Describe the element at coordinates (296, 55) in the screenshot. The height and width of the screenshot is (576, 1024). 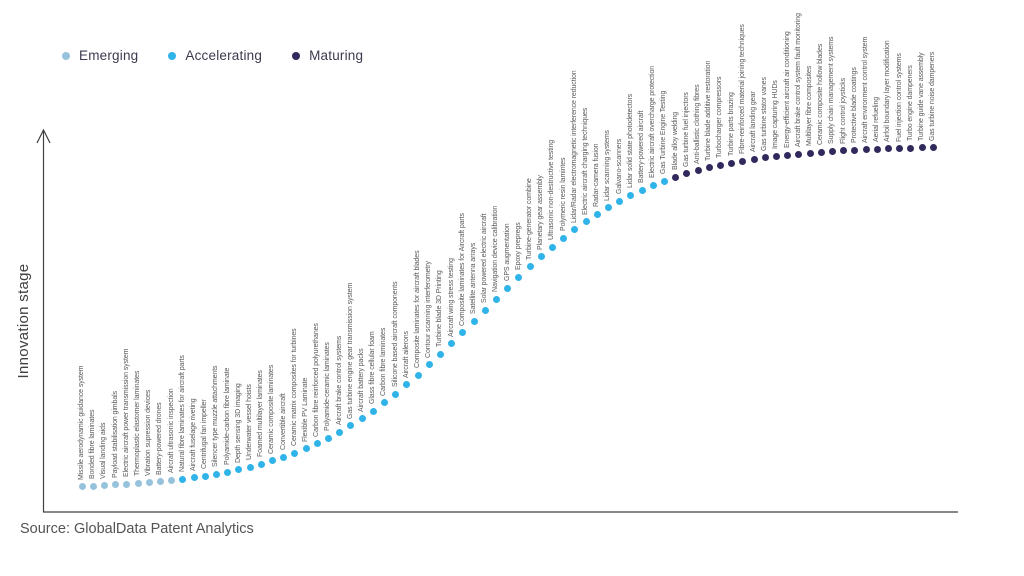
I see `maturing-dot-icon` at that location.